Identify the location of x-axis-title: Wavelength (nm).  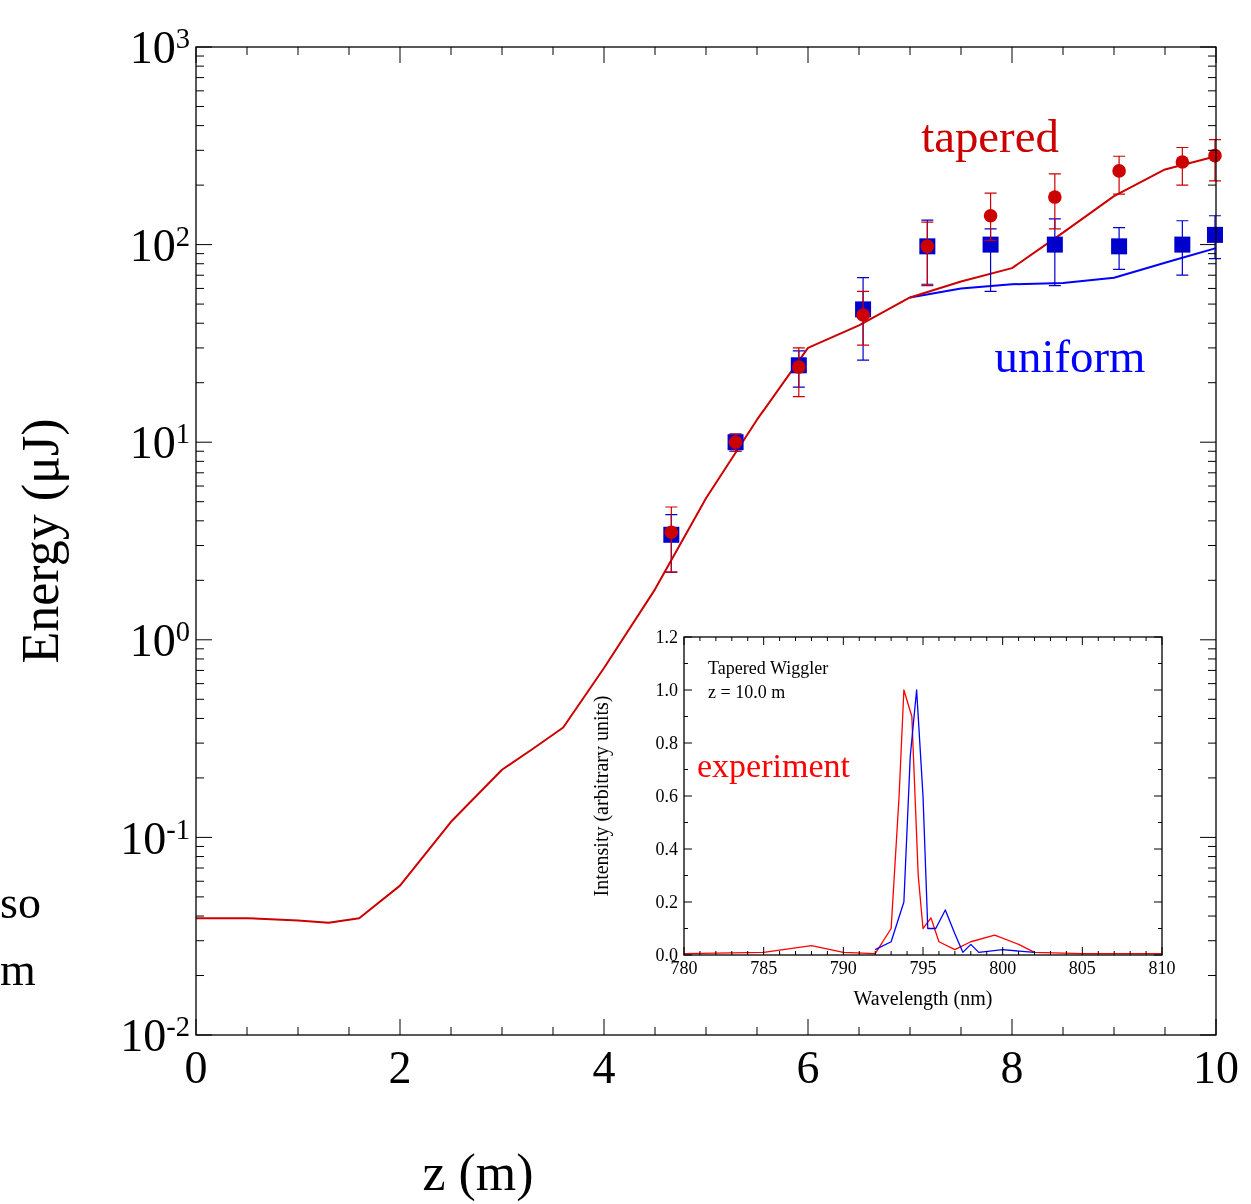
(923, 998).